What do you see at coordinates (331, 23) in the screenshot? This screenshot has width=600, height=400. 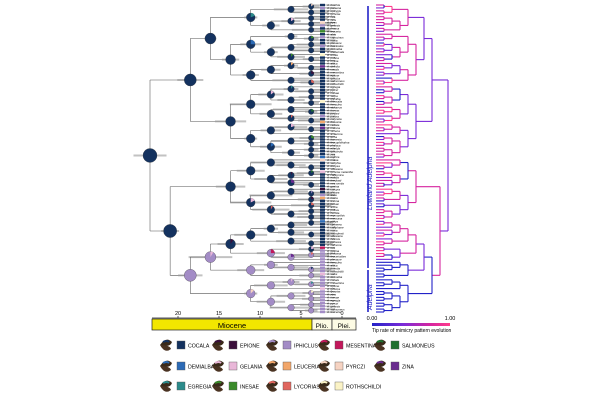 I see `tip-name: A. hyas` at bounding box center [331, 23].